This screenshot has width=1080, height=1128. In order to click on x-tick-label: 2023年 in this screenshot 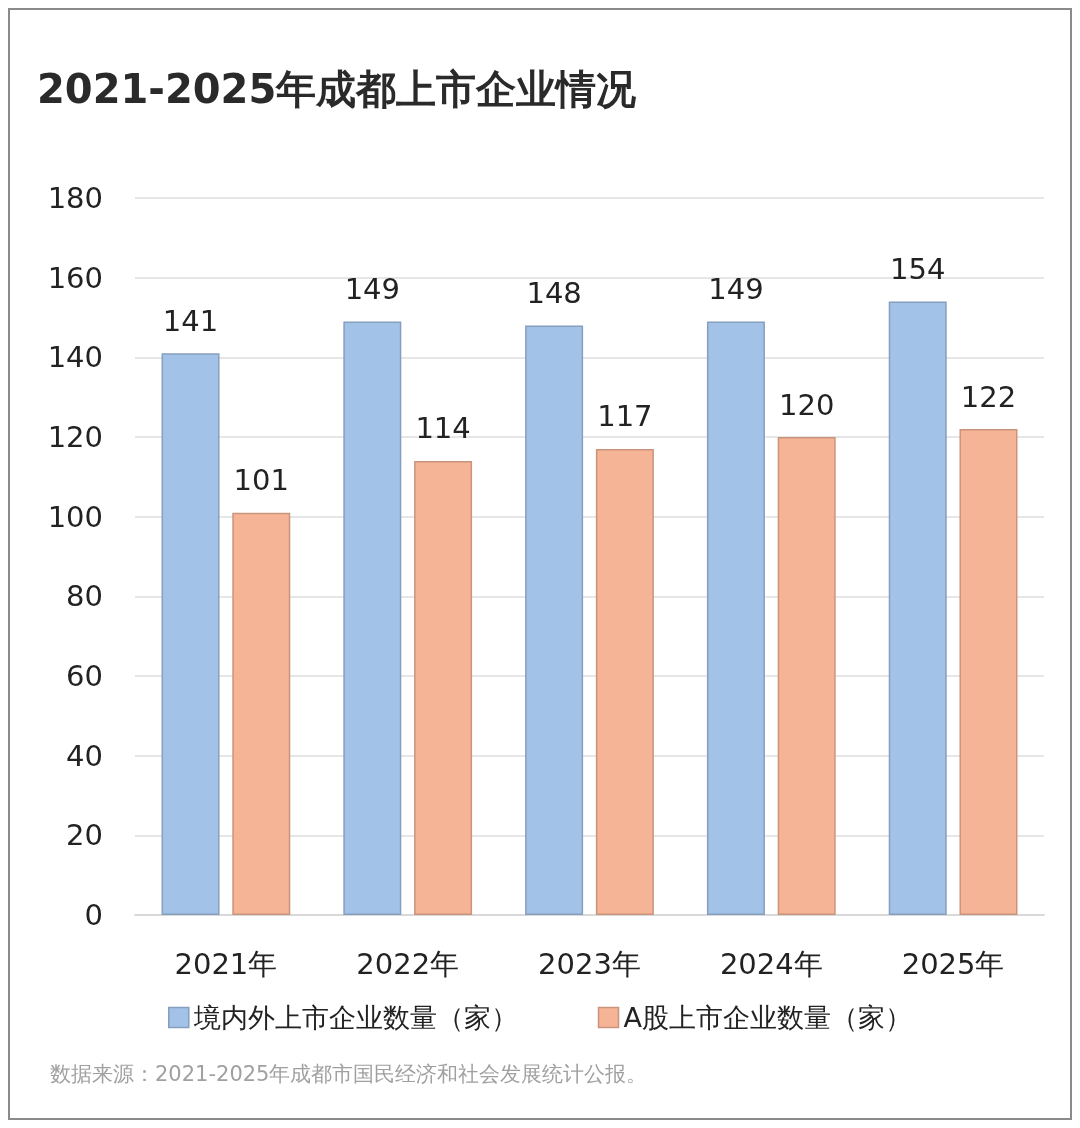, I will do `click(589, 963)`.